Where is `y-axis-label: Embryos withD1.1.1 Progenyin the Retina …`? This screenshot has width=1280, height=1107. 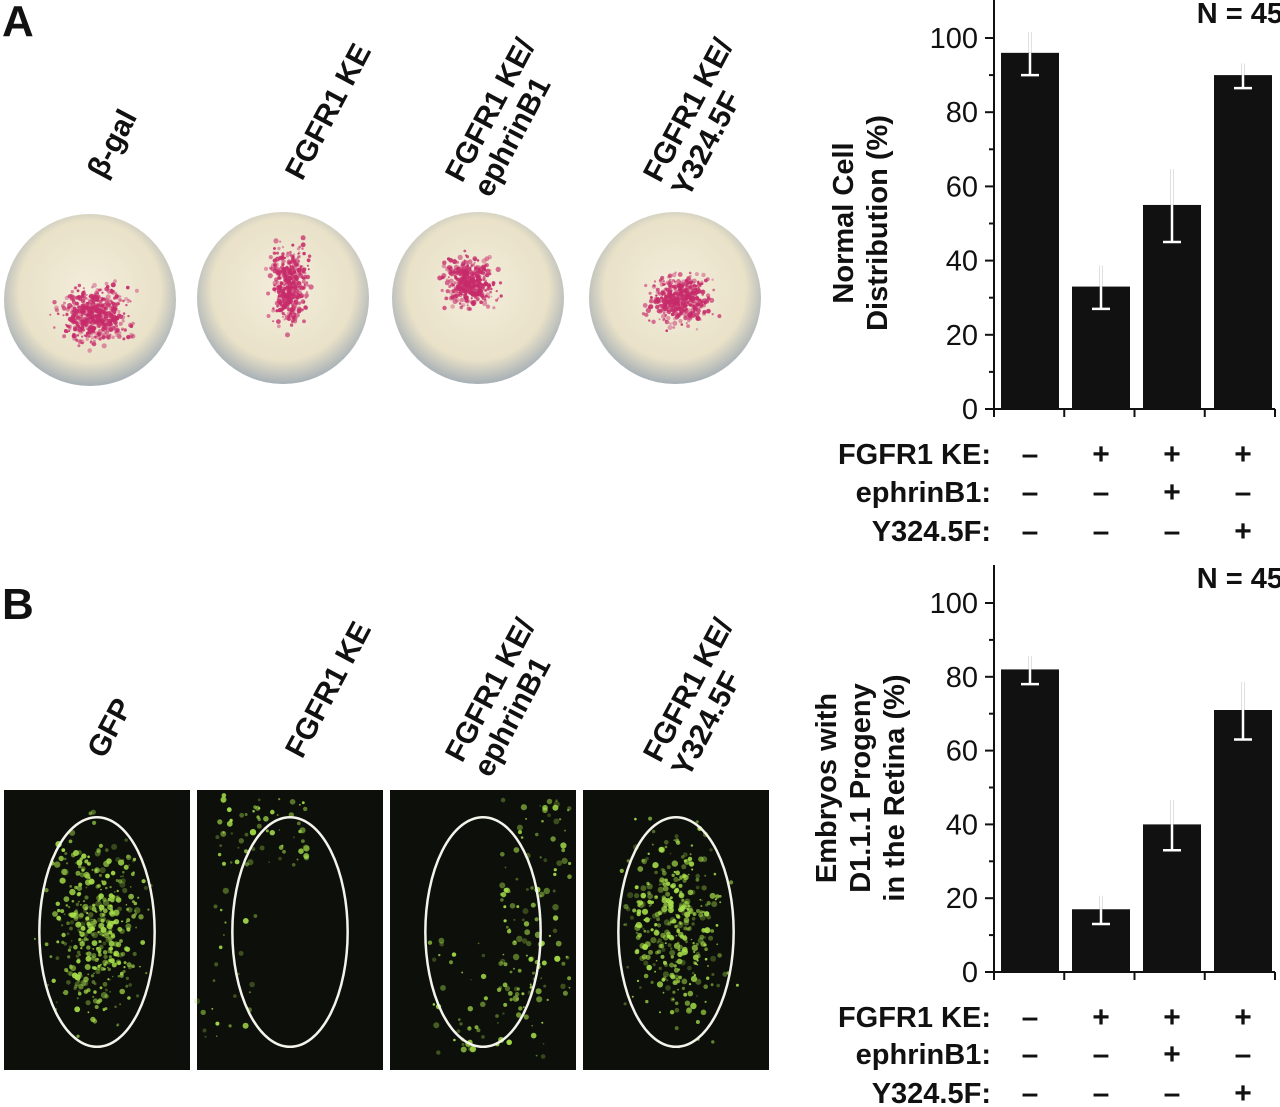
y-axis-label: Embryos withD1.1.1 Progenyin the Retina … is located at coordinates (861, 787).